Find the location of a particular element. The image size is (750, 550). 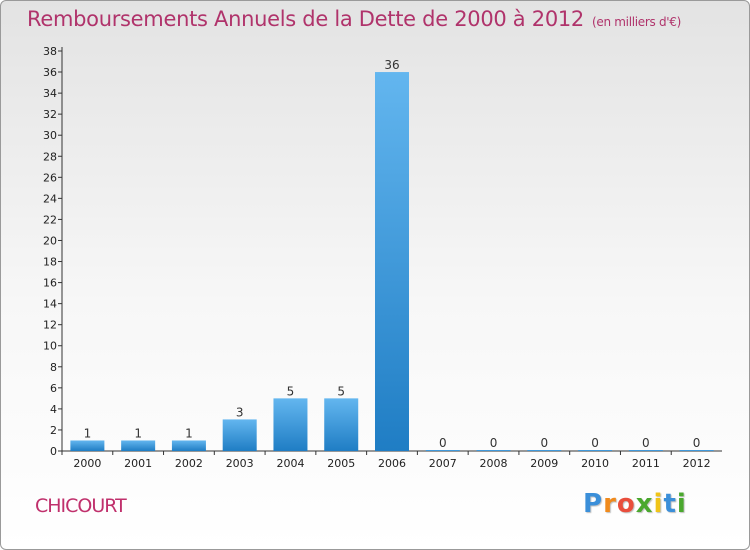

proxiti-logo: Proxiti is located at coordinates (635, 504).